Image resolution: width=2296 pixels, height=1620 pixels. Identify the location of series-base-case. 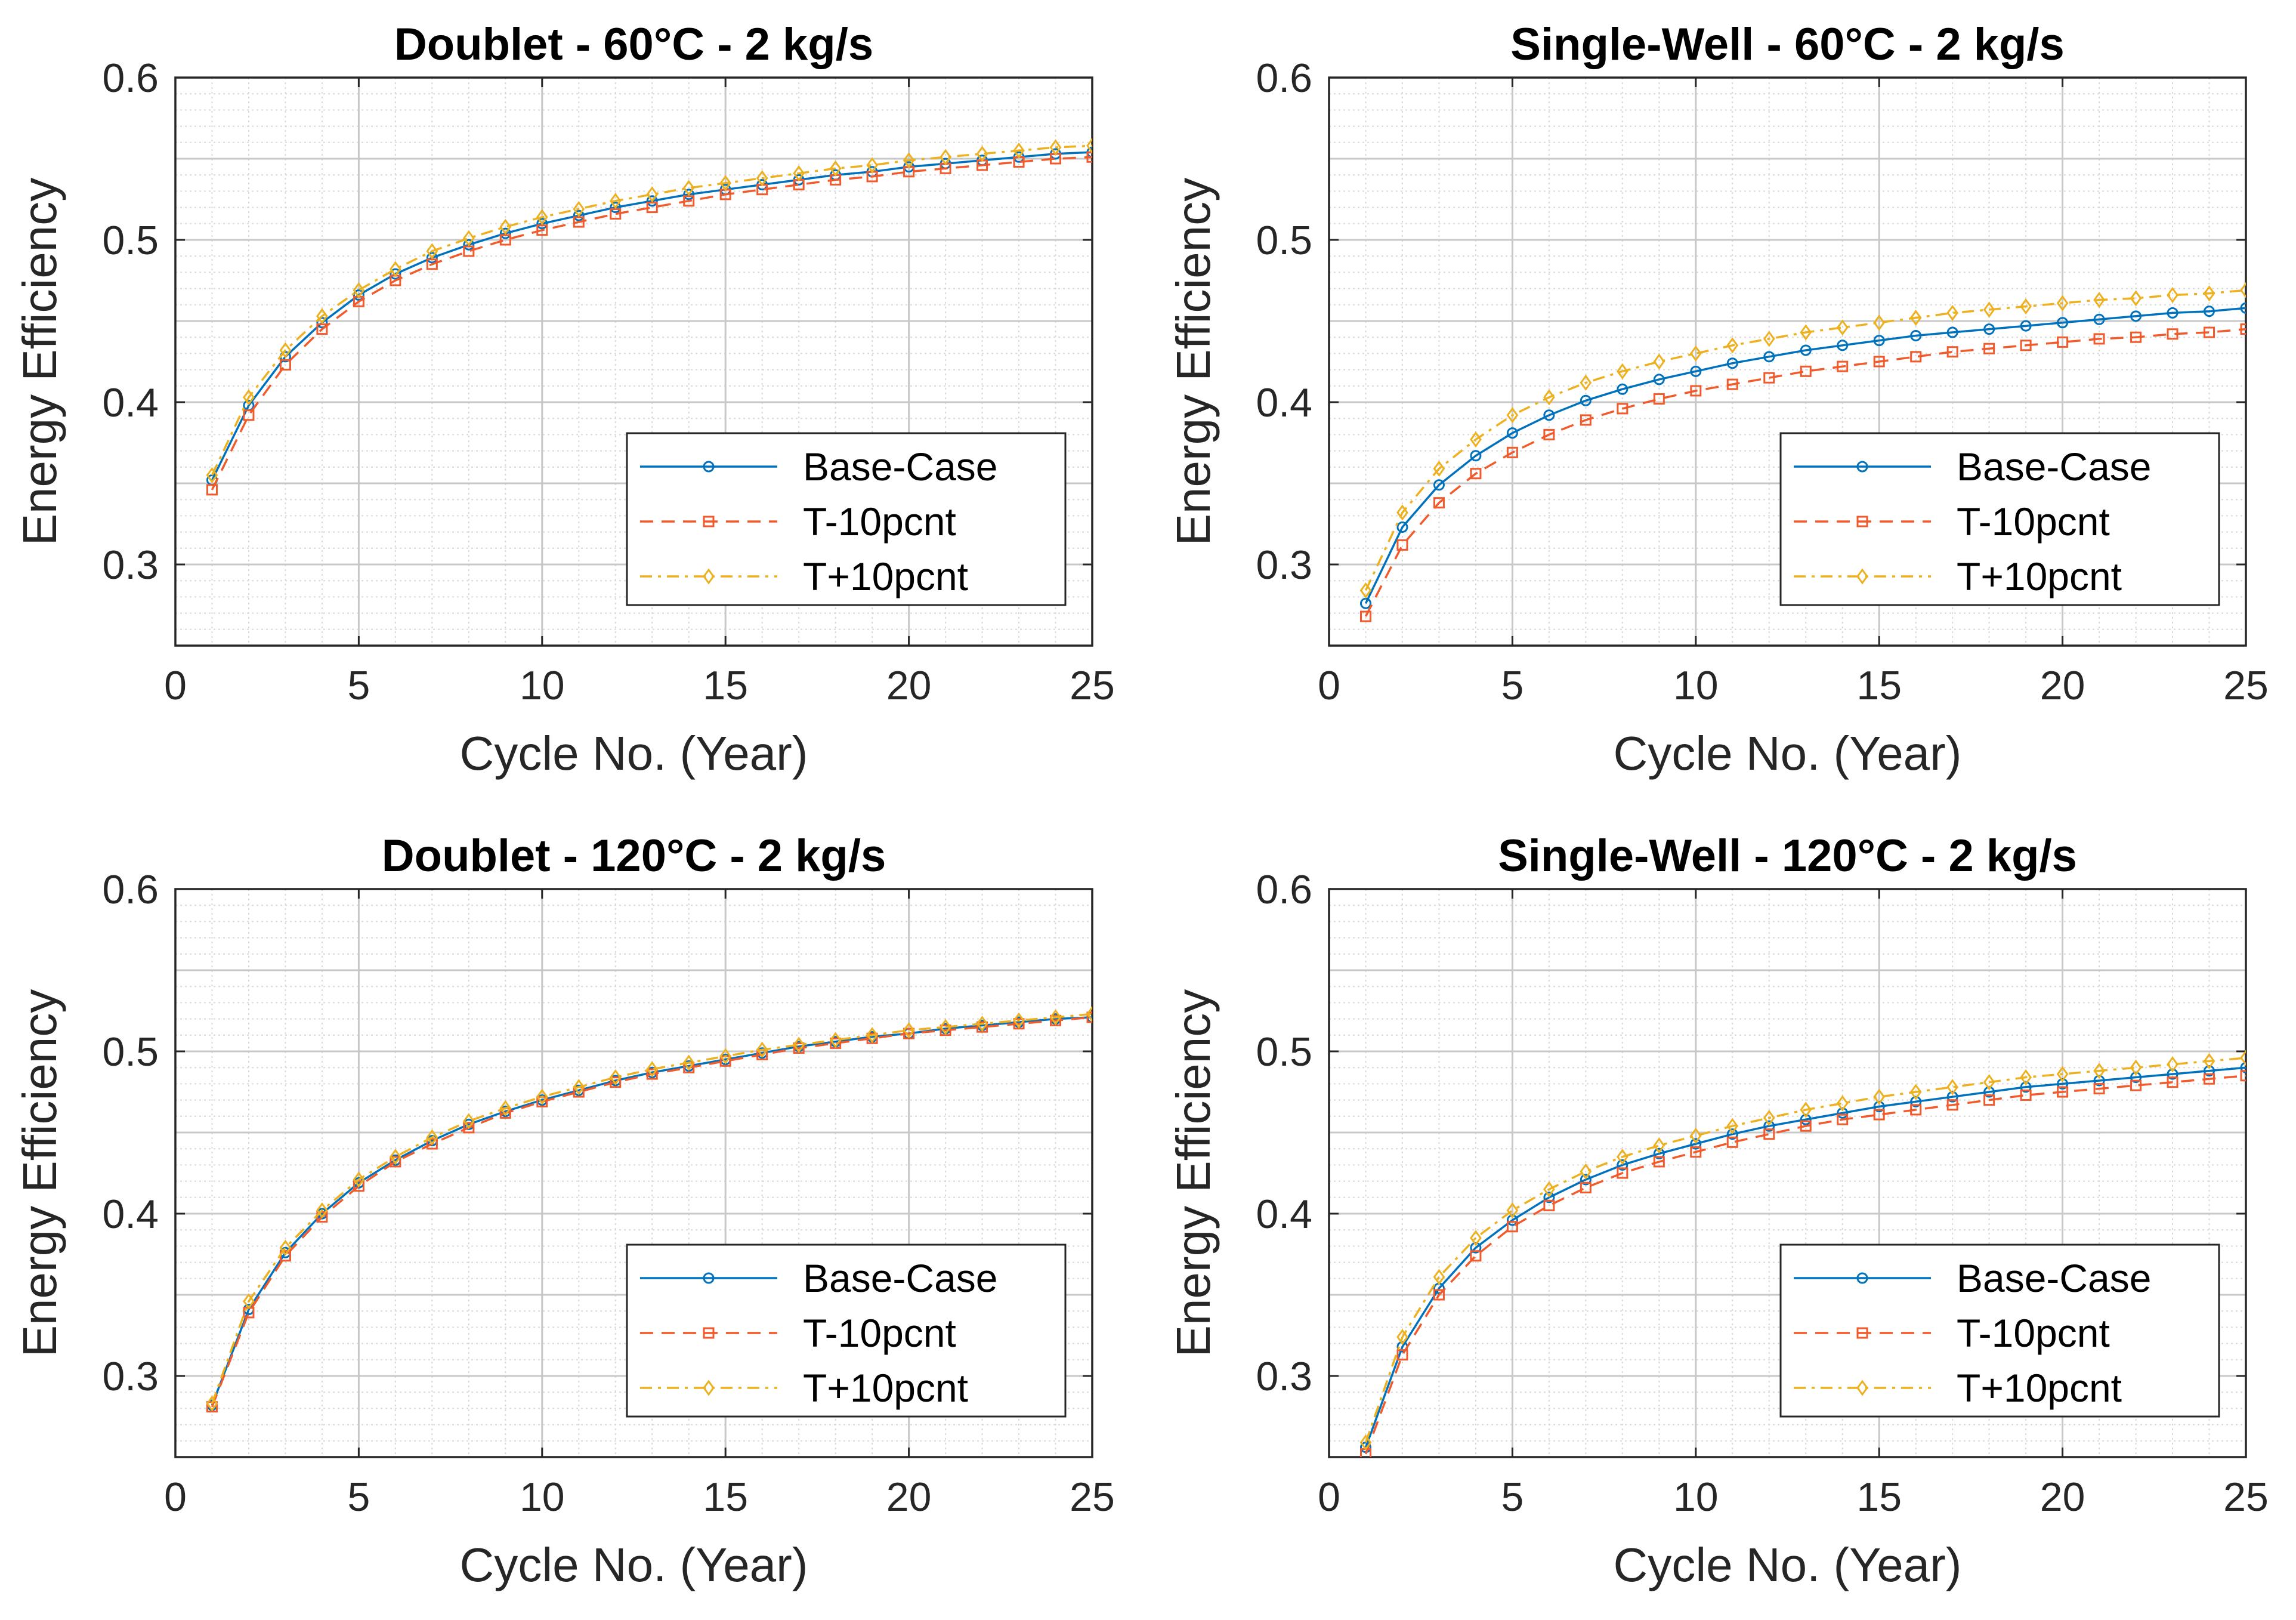
(1803, 455).